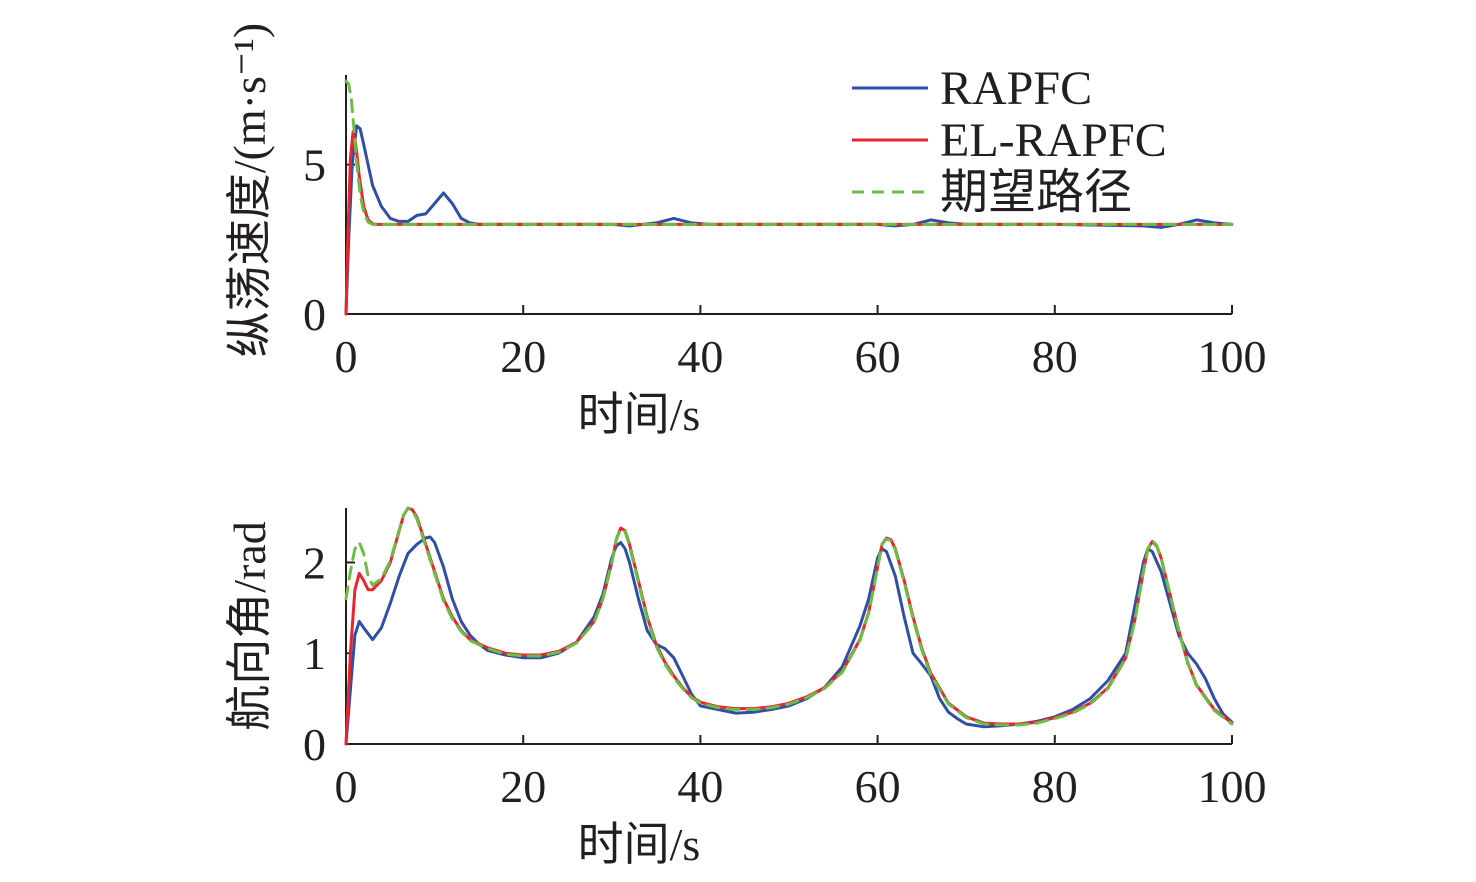 This screenshot has width=1476, height=882. What do you see at coordinates (1036, 192) in the screenshot?
I see `legend-label: 期望路径` at bounding box center [1036, 192].